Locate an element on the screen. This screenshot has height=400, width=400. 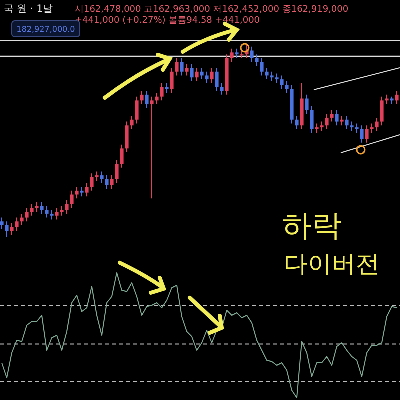
annotation: 다이버전 is located at coordinates (332, 264).